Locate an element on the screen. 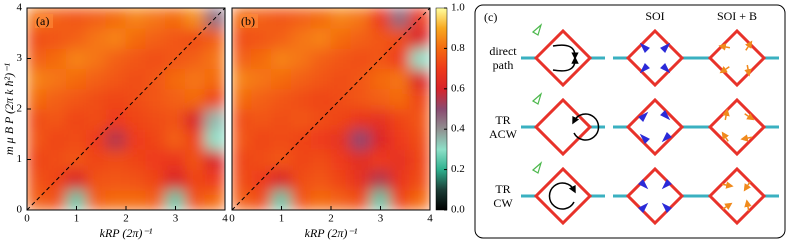 This screenshot has height=246, width=789. row-label: direct is located at coordinates (503, 51).